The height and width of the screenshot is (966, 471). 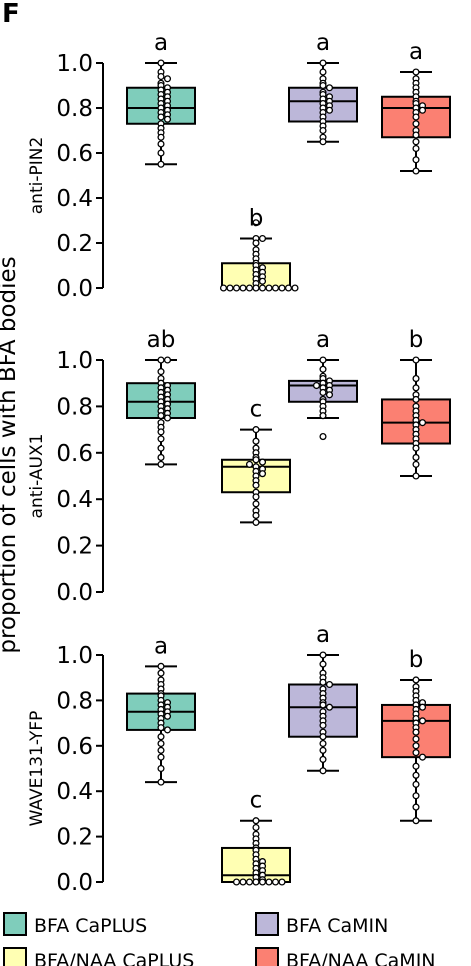 I want to click on significance-letter: ab, so click(x=161, y=340).